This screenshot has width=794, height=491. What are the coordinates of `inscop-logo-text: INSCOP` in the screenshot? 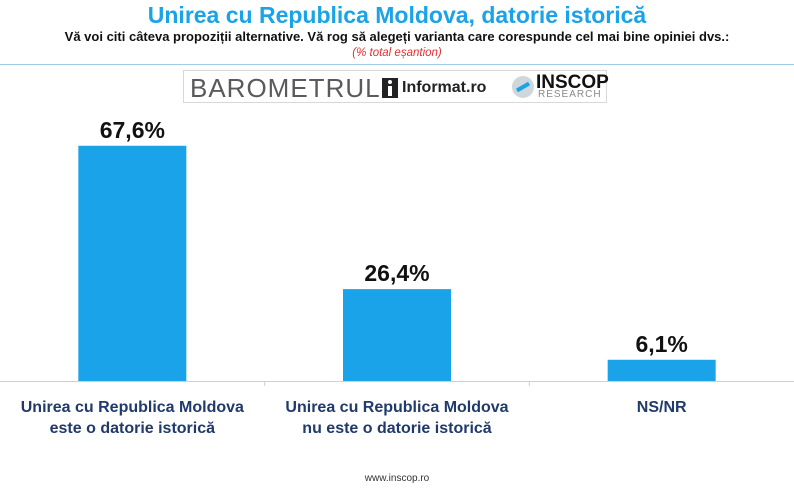 It's located at (572, 82).